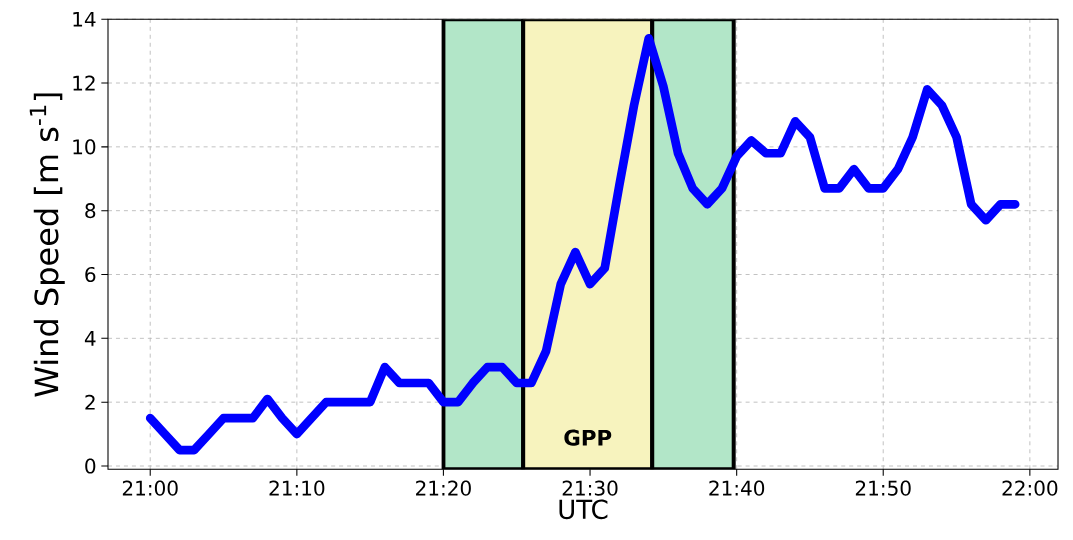 Image resolution: width=1073 pixels, height=540 pixels. I want to click on band-label: GPP, so click(588, 437).